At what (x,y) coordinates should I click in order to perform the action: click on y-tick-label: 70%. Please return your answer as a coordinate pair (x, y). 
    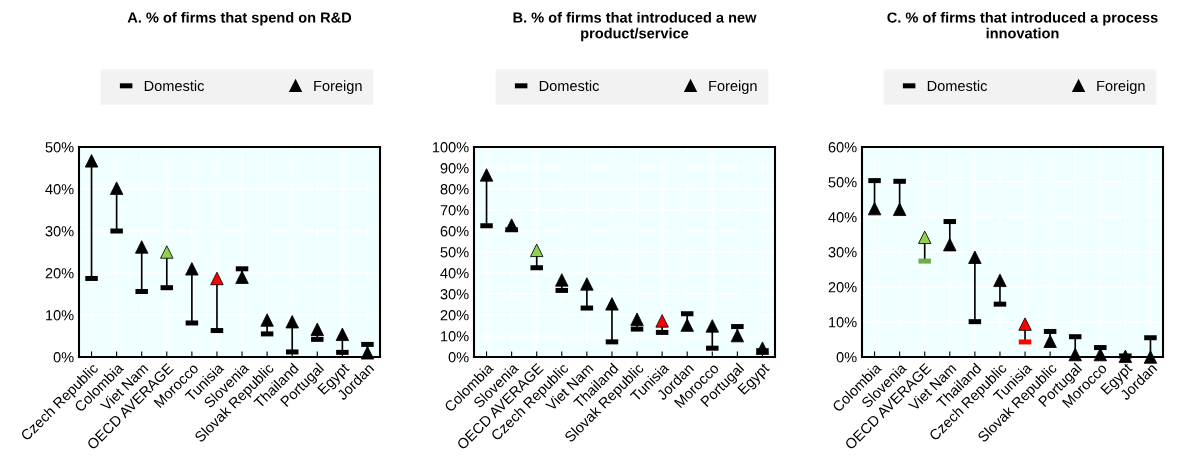
    Looking at the image, I should click on (454, 210).